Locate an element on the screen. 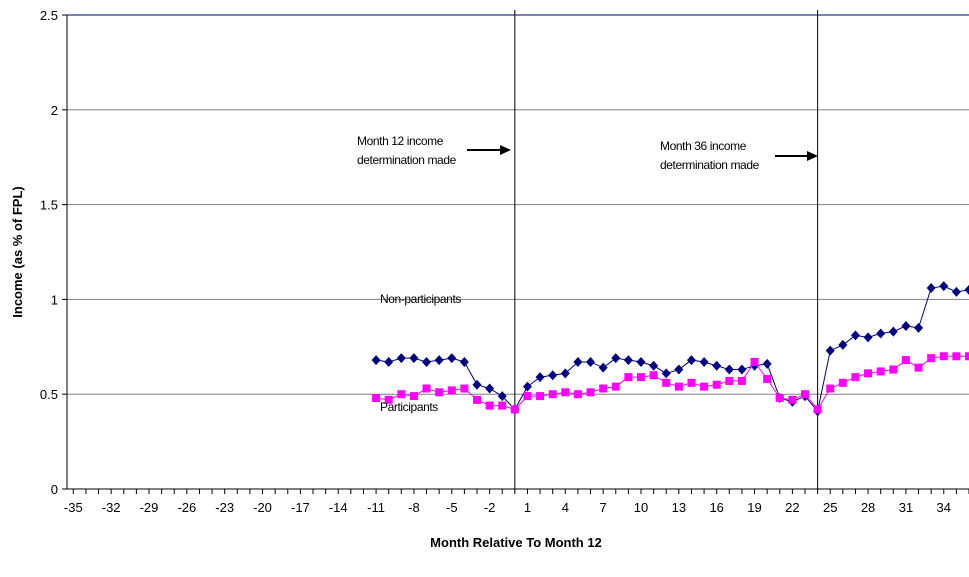  annotation-month12-line2: determination made is located at coordinates (407, 160).